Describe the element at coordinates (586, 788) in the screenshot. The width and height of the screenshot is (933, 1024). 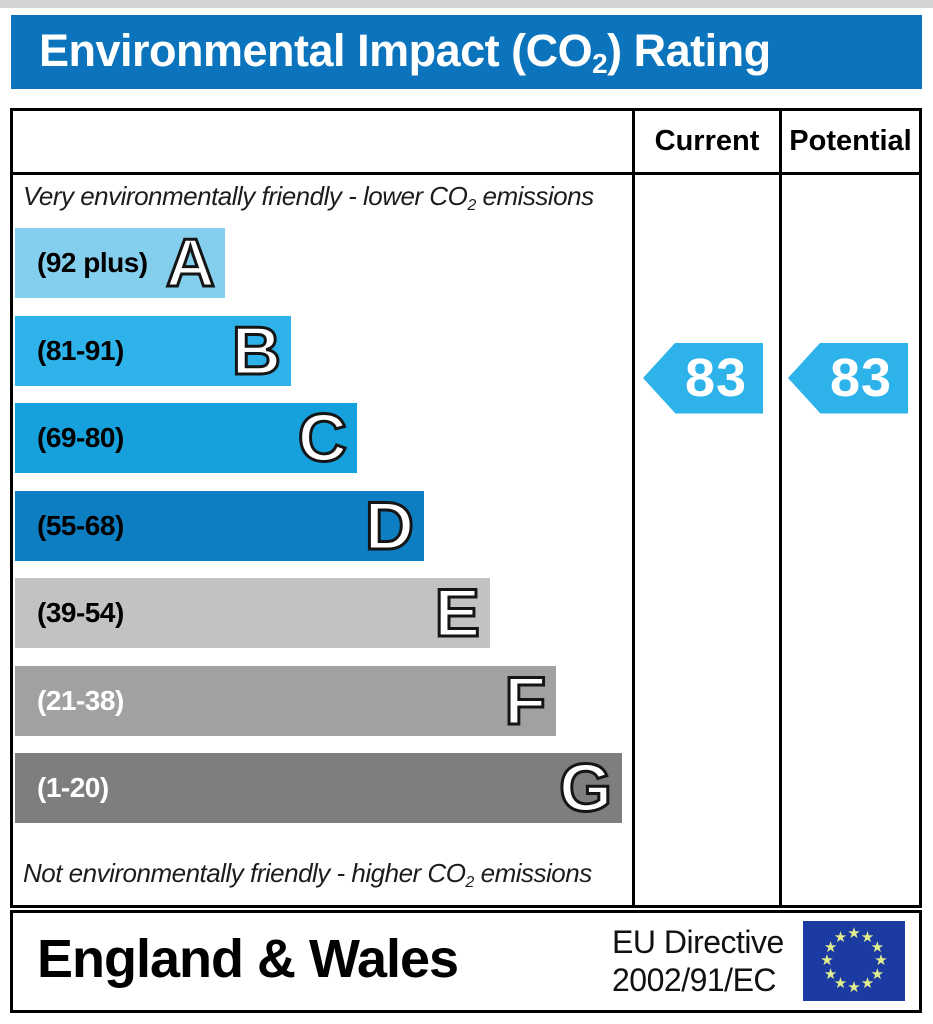
I see `band-letter: G` at that location.